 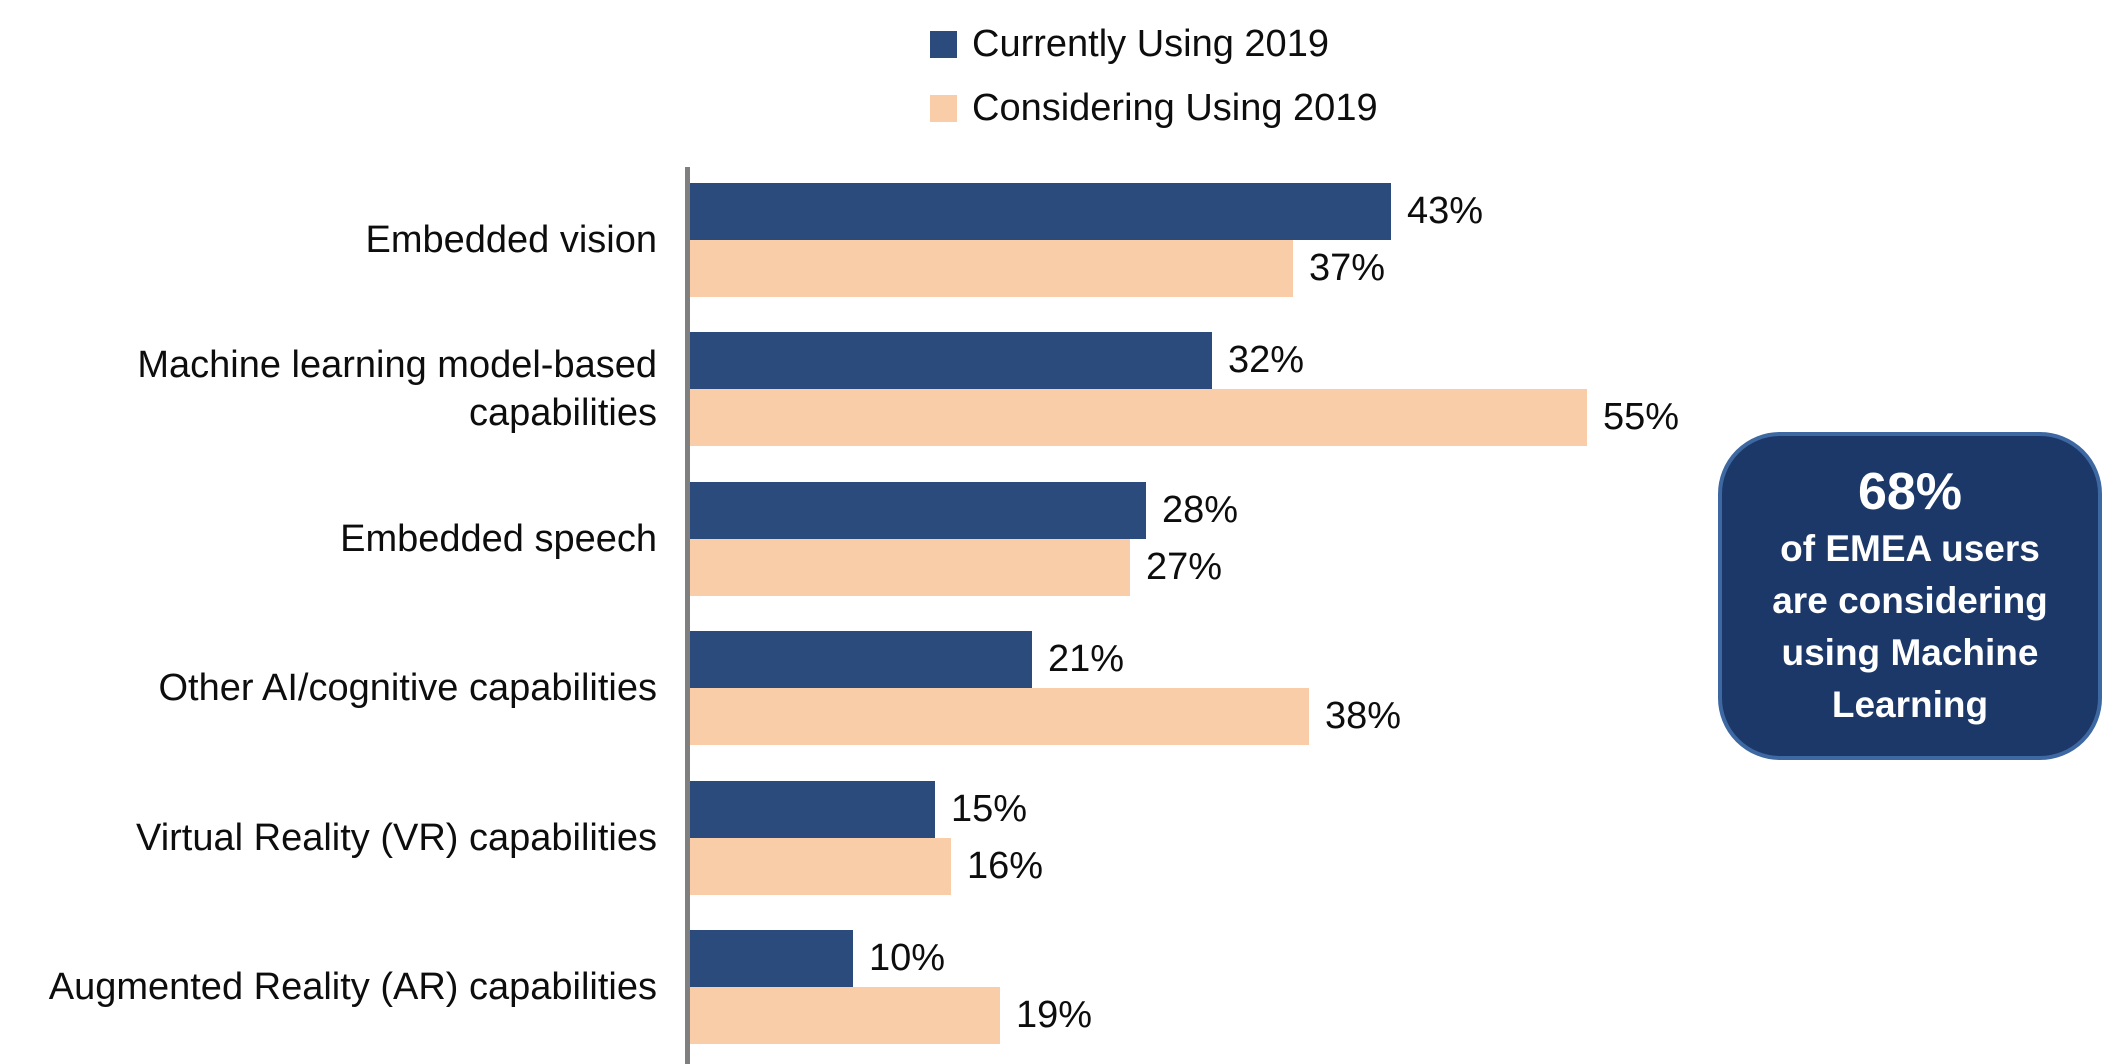 I want to click on legend-item-currently-using: Currently Using 2019, so click(x=1154, y=44).